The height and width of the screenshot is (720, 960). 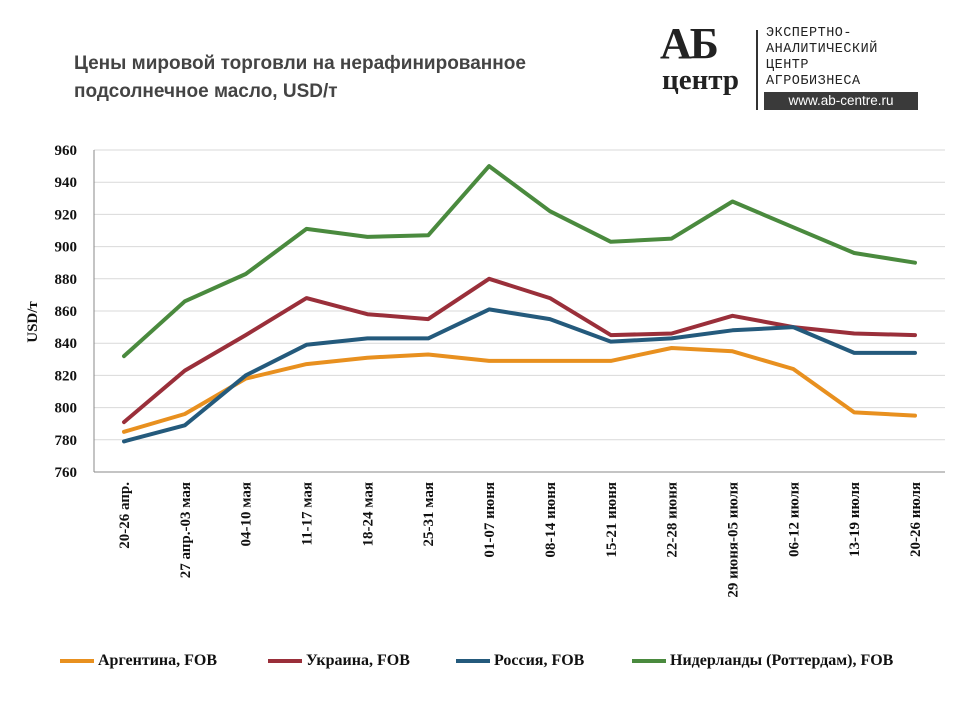 What do you see at coordinates (733, 540) in the screenshot?
I see `x-tick-label: 29 июня-05 июля` at bounding box center [733, 540].